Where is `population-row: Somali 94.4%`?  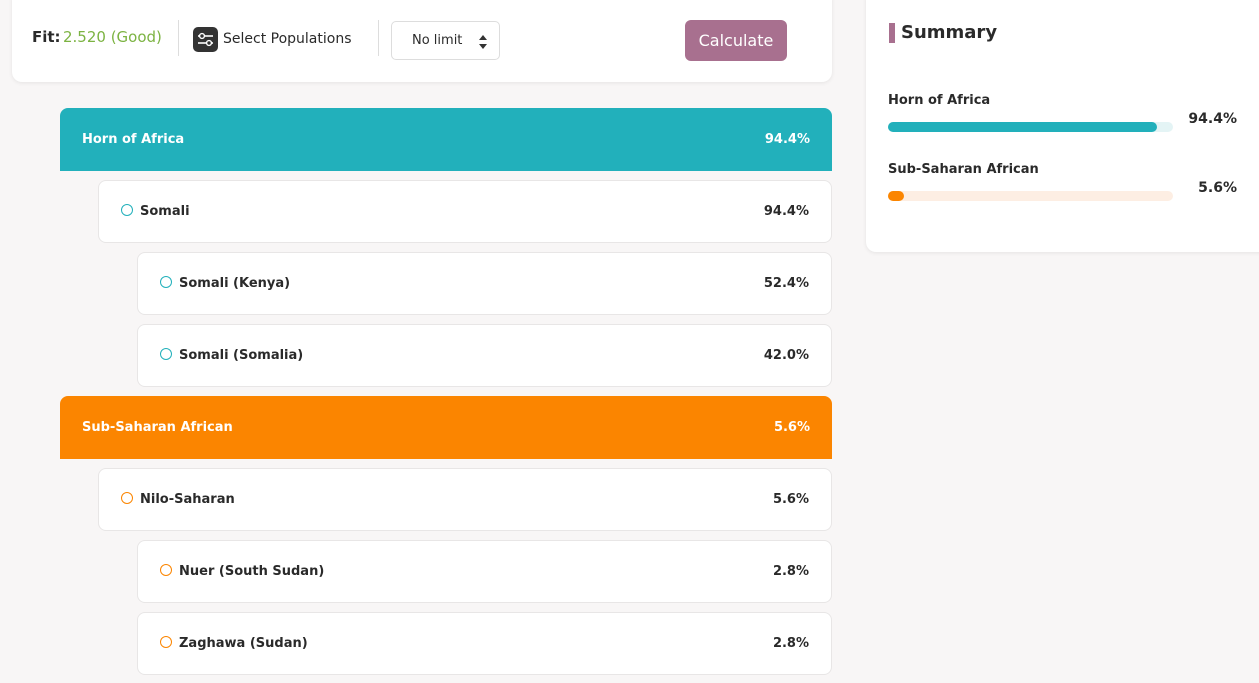
population-row: Somali 94.4% is located at coordinates (465, 211).